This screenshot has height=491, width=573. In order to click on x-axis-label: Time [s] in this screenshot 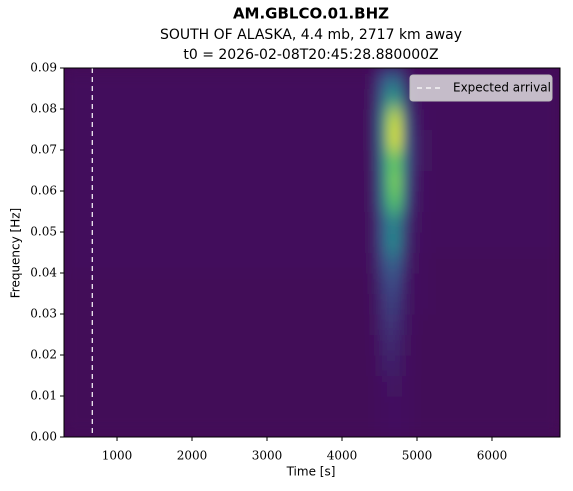, I will do `click(311, 472)`.